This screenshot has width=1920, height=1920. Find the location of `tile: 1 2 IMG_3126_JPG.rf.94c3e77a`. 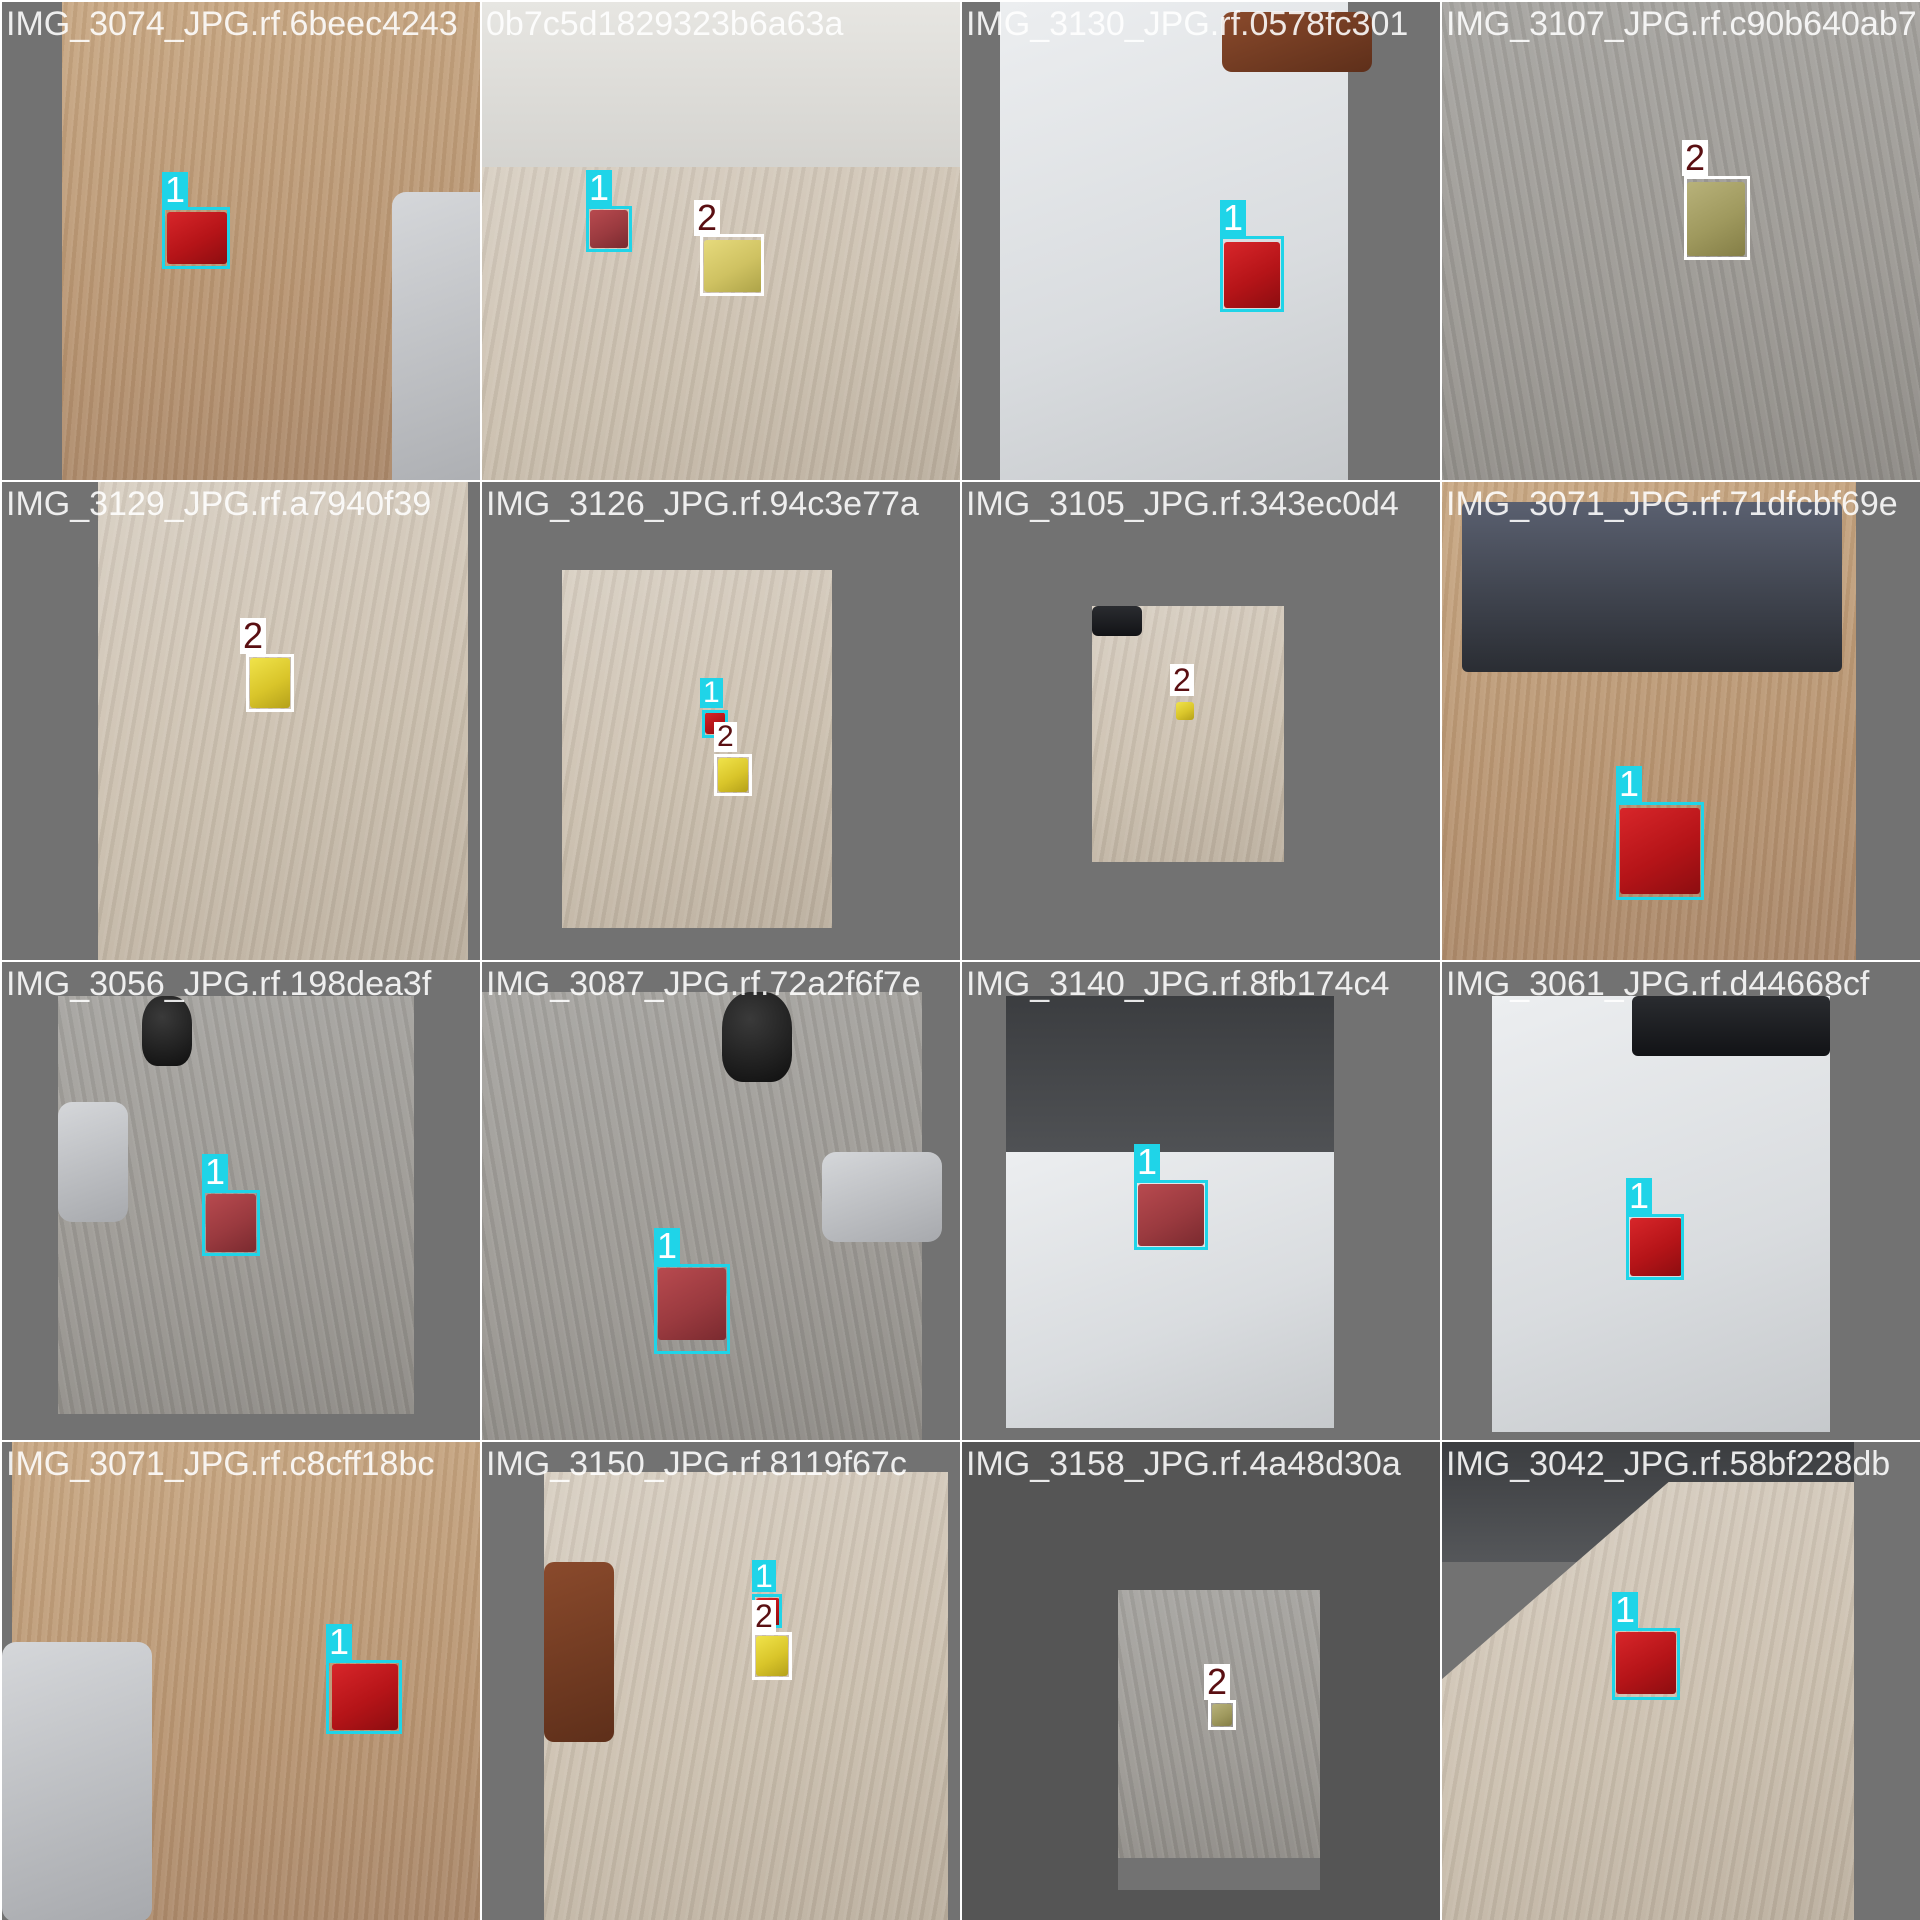

tile: 1 2 IMG_3126_JPG.rf.94c3e77a is located at coordinates (721, 721).